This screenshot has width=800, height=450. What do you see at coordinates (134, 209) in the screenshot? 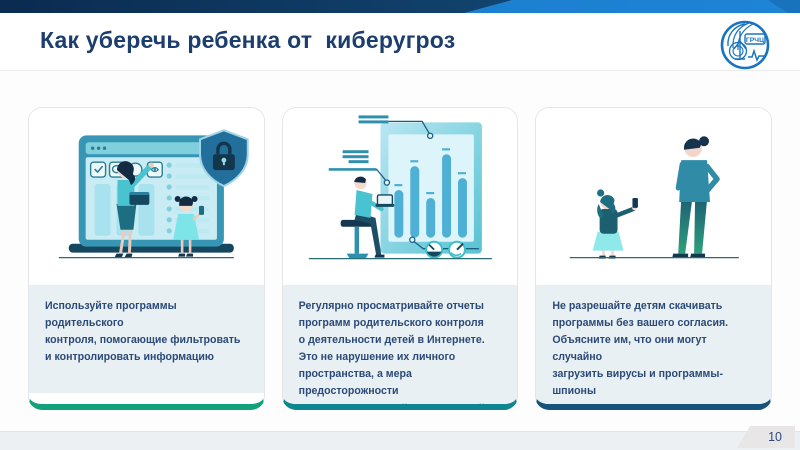
I see `woman-figure` at bounding box center [134, 209].